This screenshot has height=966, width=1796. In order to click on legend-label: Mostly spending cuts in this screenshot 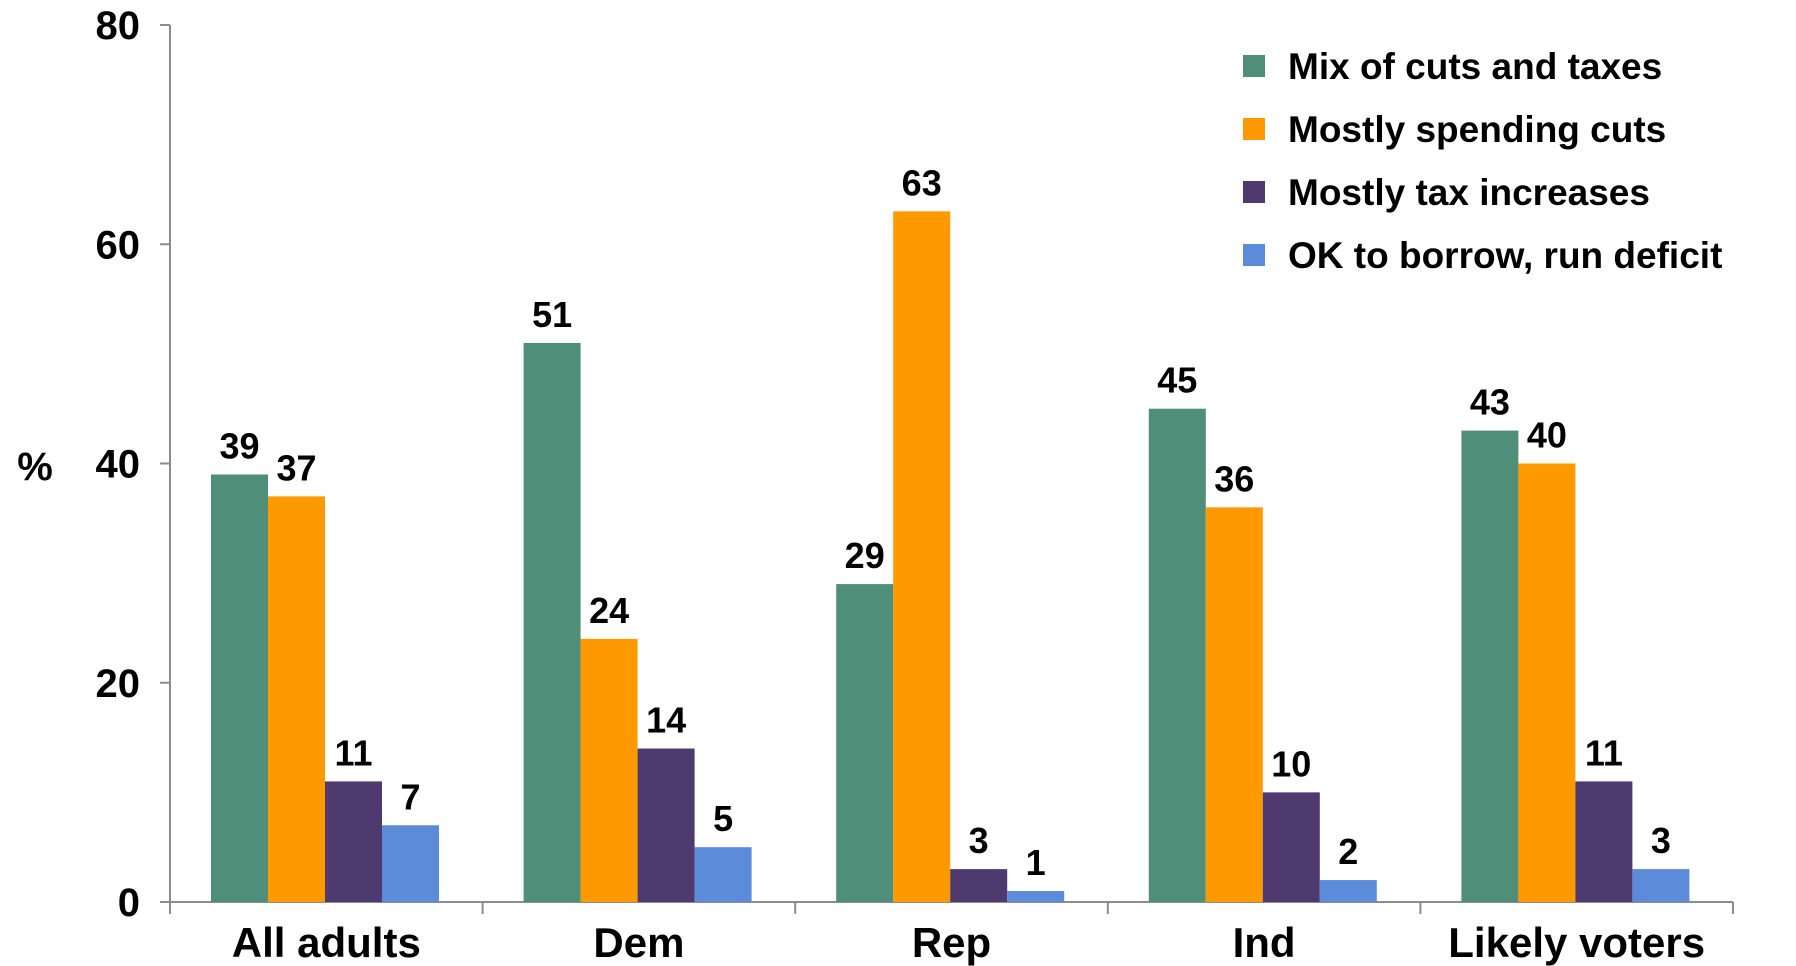, I will do `click(1477, 129)`.